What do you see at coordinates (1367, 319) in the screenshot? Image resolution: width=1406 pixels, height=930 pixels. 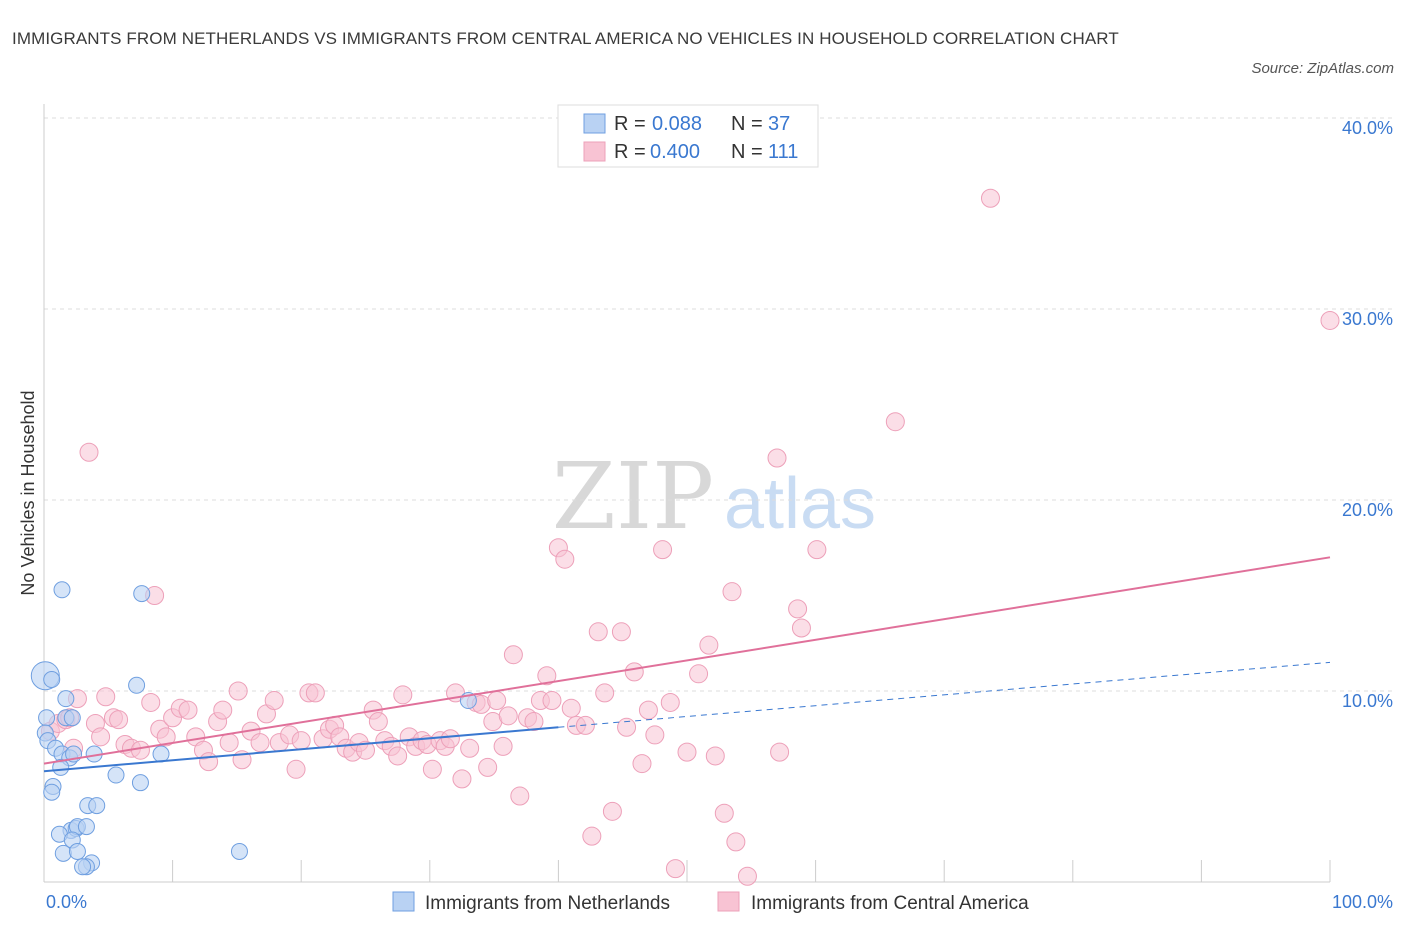 I see `y-tick-label: 30.0%` at bounding box center [1367, 319].